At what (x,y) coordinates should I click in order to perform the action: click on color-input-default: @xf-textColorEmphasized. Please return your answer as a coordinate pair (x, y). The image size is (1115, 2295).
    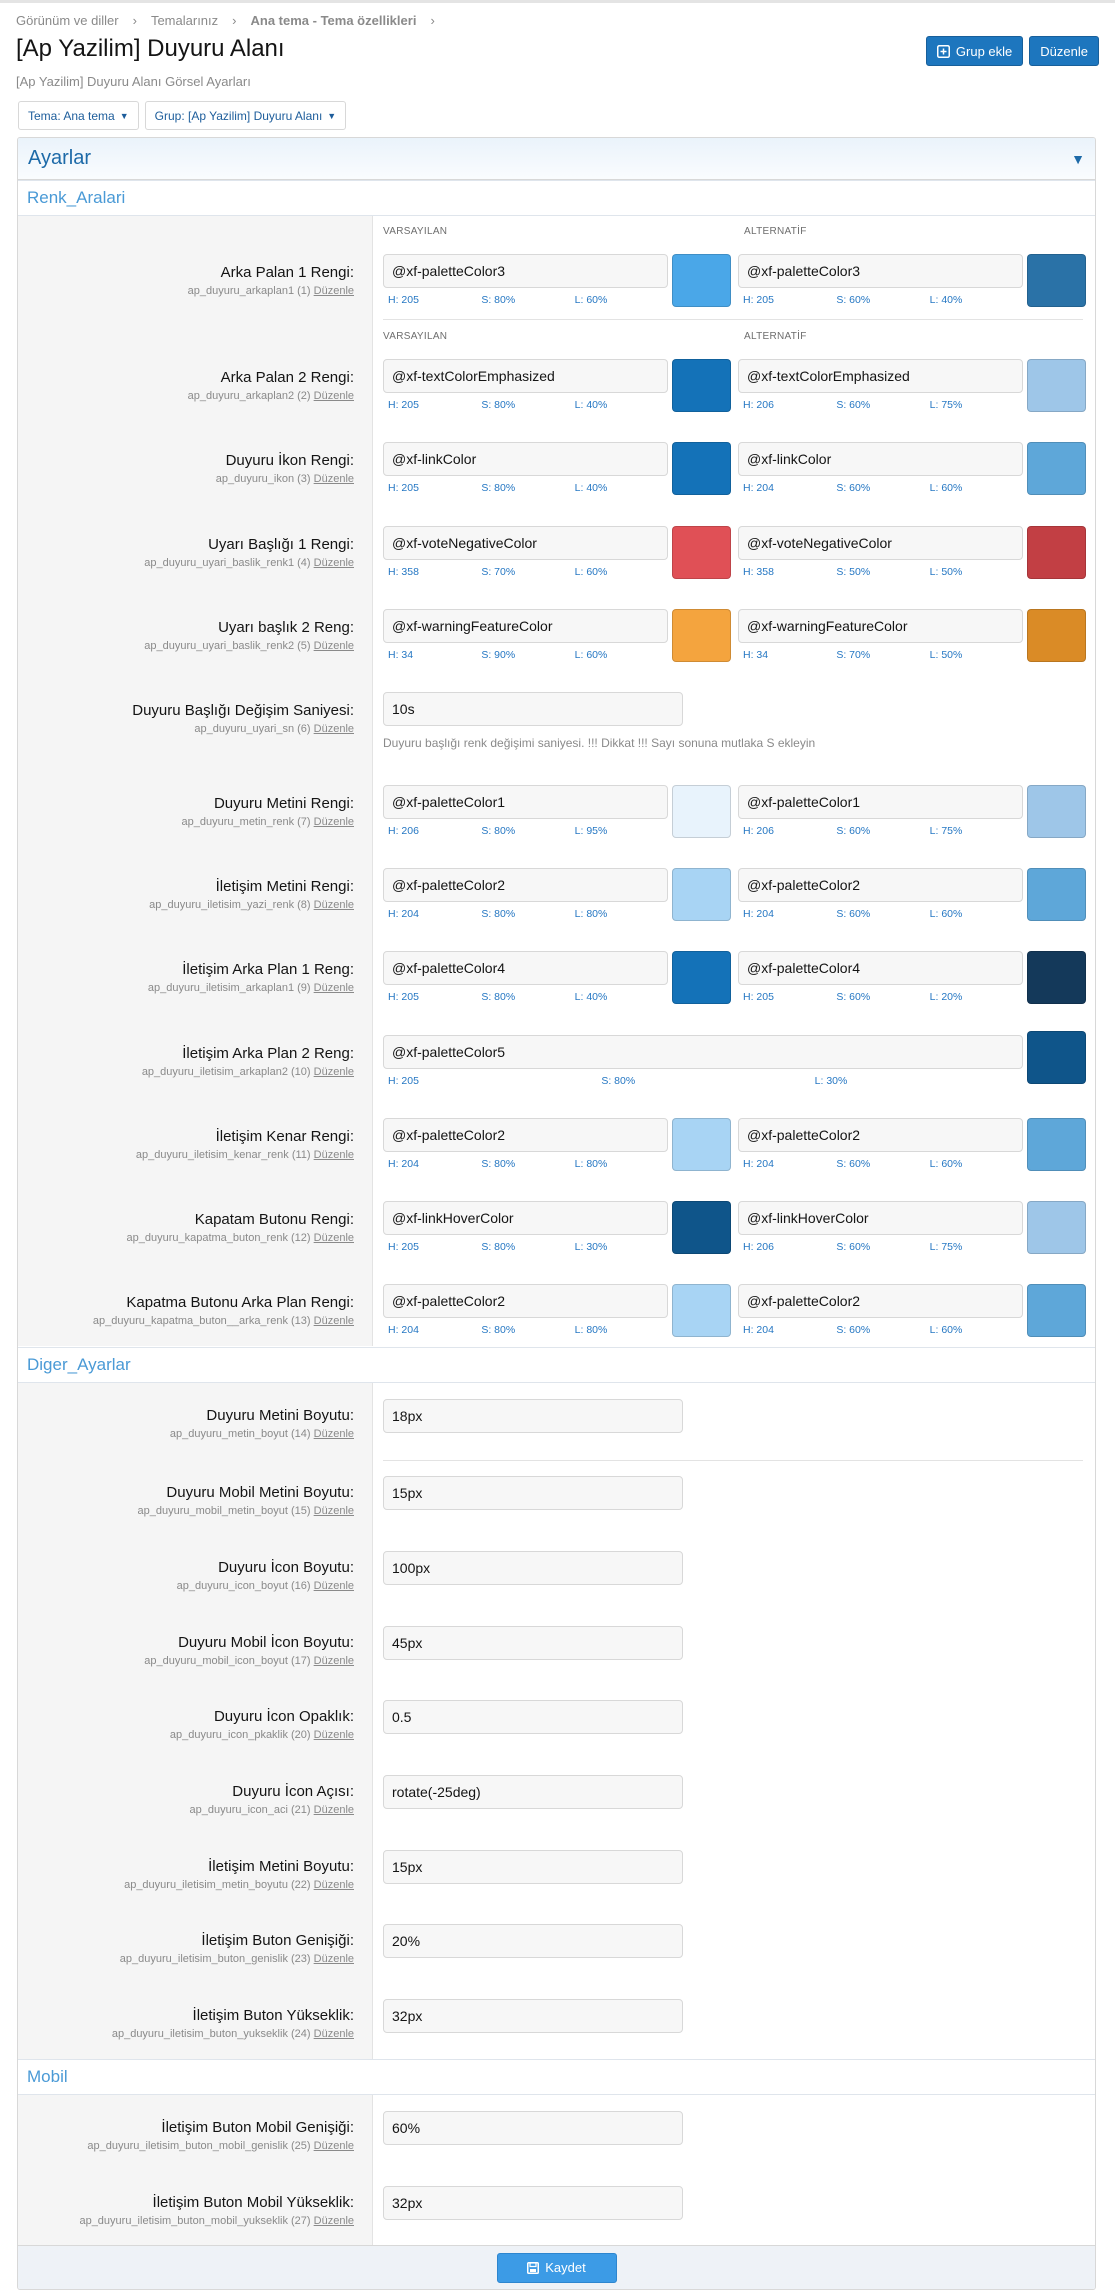
    Looking at the image, I should click on (525, 376).